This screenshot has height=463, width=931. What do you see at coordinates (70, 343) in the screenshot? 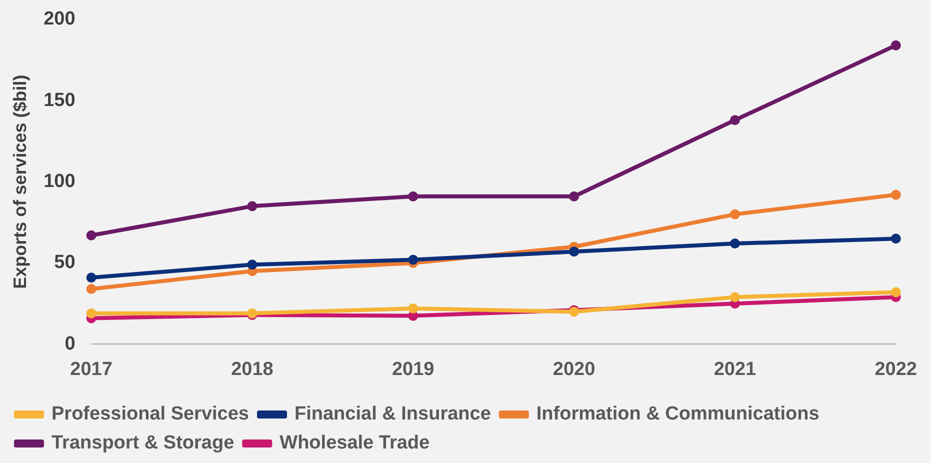
I see `y-tick-label: 0` at bounding box center [70, 343].